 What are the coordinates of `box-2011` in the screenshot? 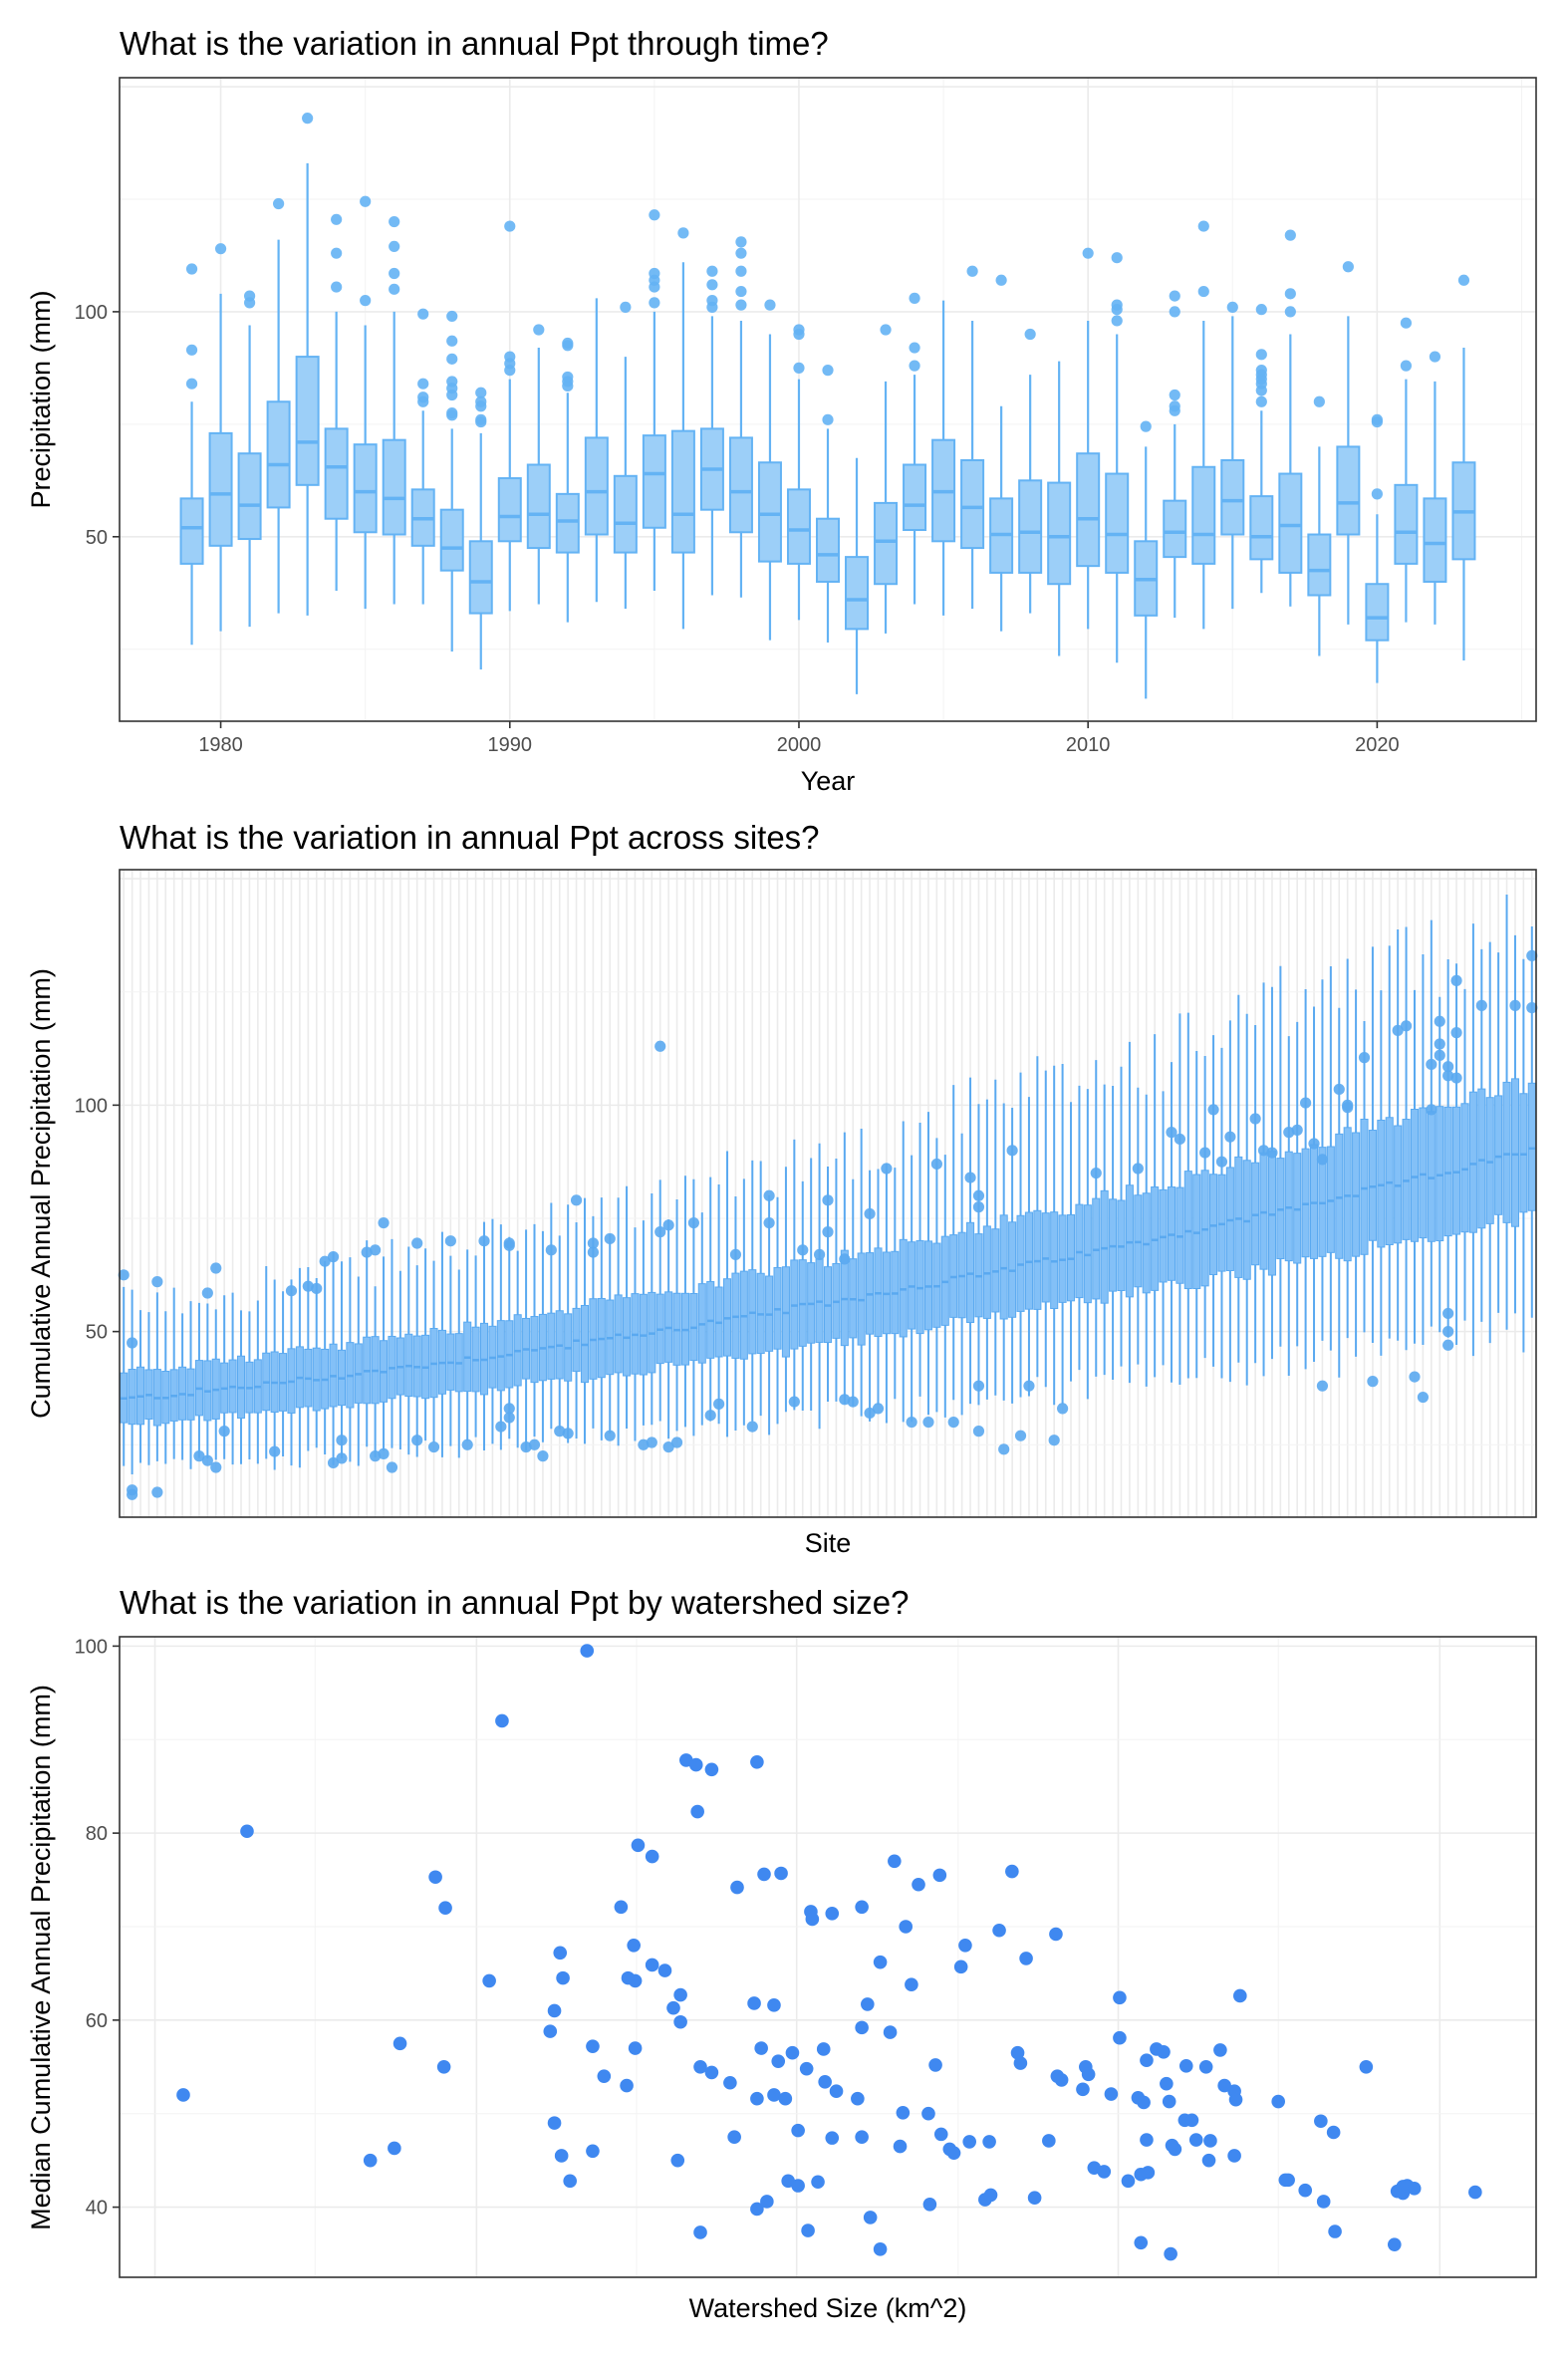 It's located at (1117, 458).